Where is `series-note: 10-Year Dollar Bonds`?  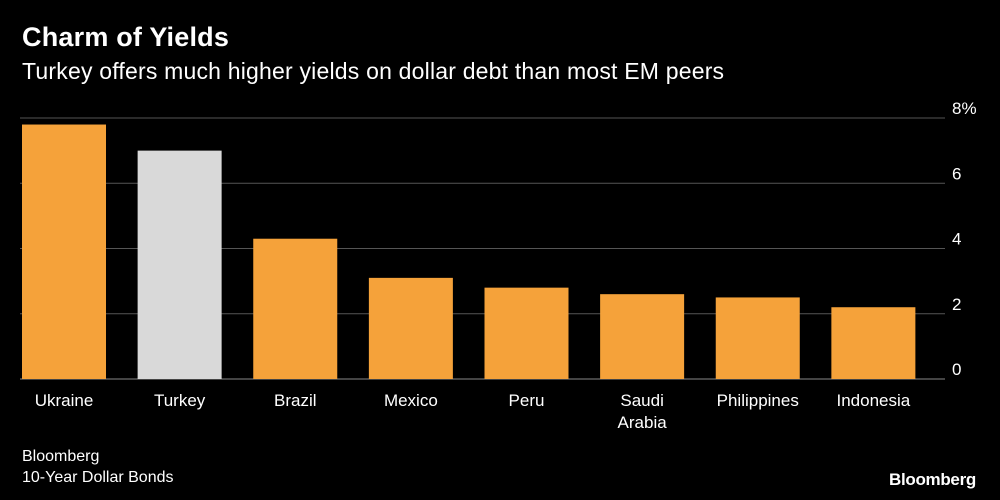
series-note: 10-Year Dollar Bonds is located at coordinates (98, 477).